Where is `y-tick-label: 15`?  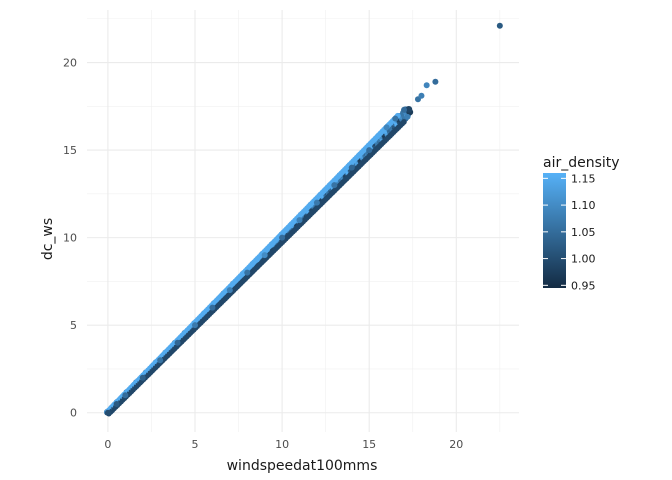
y-tick-label: 15 is located at coordinates (70, 150).